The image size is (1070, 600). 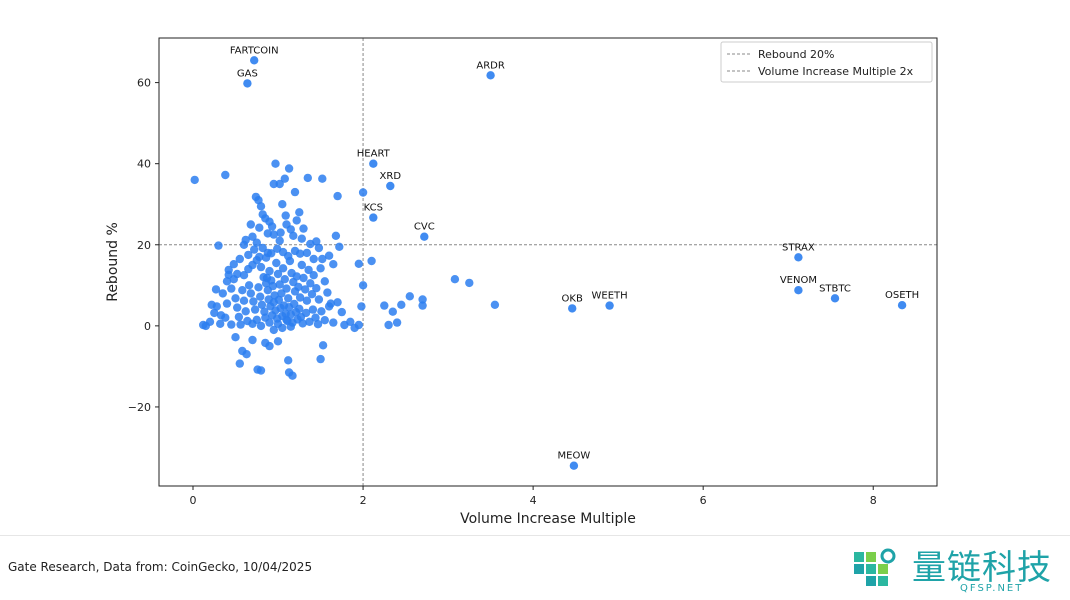 I want to click on x-tick-label: 2, so click(x=363, y=500).